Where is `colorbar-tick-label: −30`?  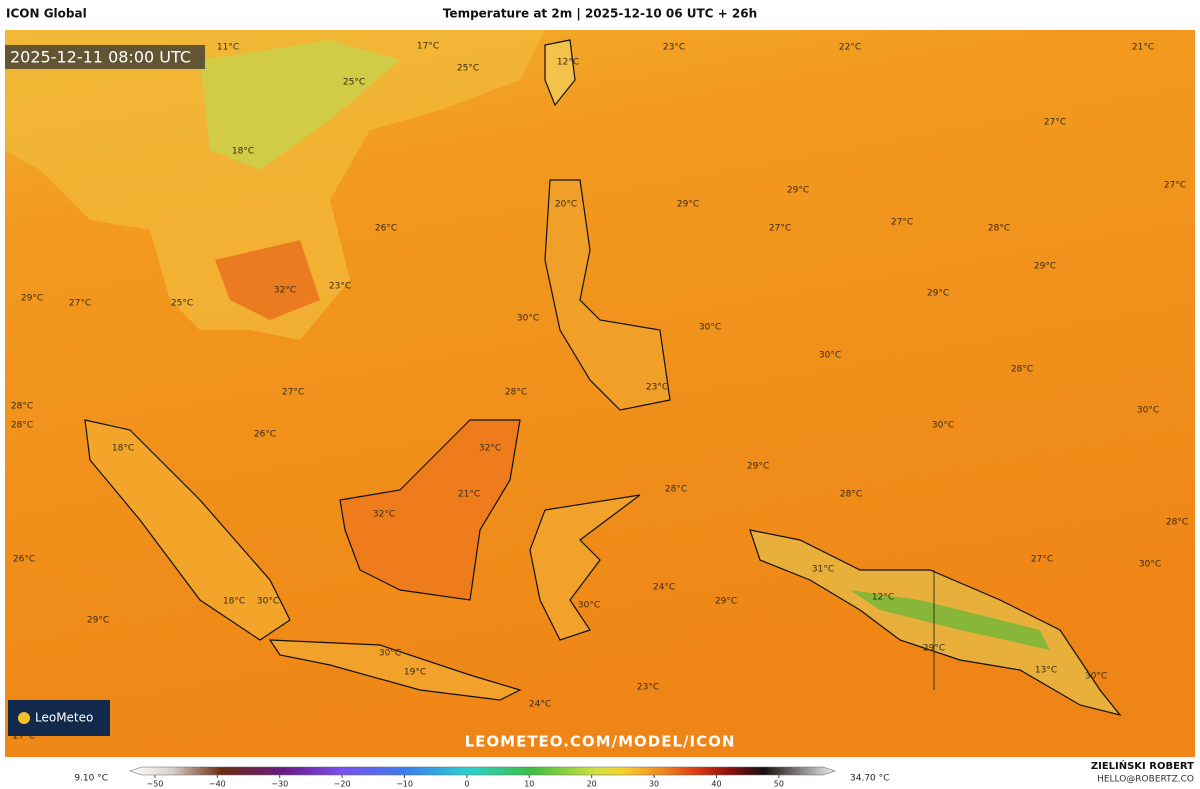
colorbar-tick-label: −30 is located at coordinates (279, 784).